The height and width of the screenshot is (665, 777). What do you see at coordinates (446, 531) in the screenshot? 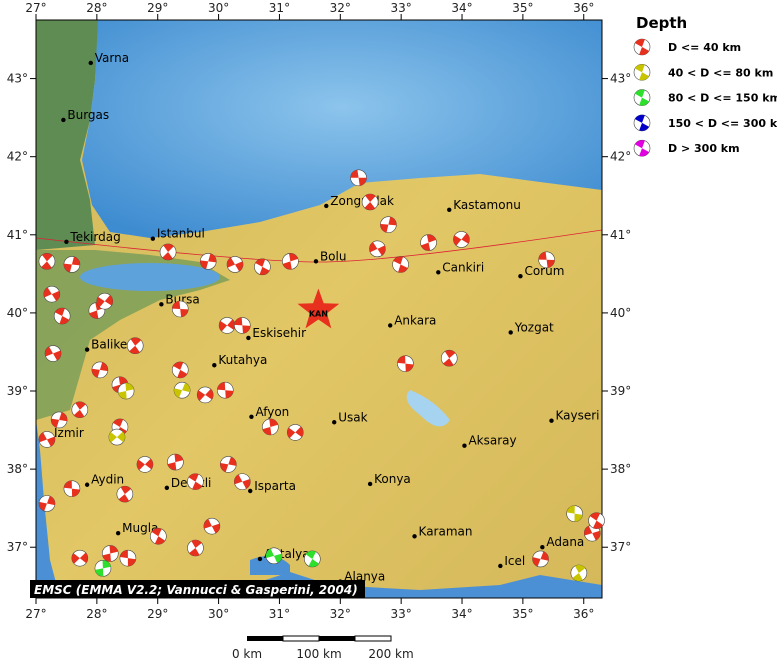
I see `city-label: Karaman` at bounding box center [446, 531].